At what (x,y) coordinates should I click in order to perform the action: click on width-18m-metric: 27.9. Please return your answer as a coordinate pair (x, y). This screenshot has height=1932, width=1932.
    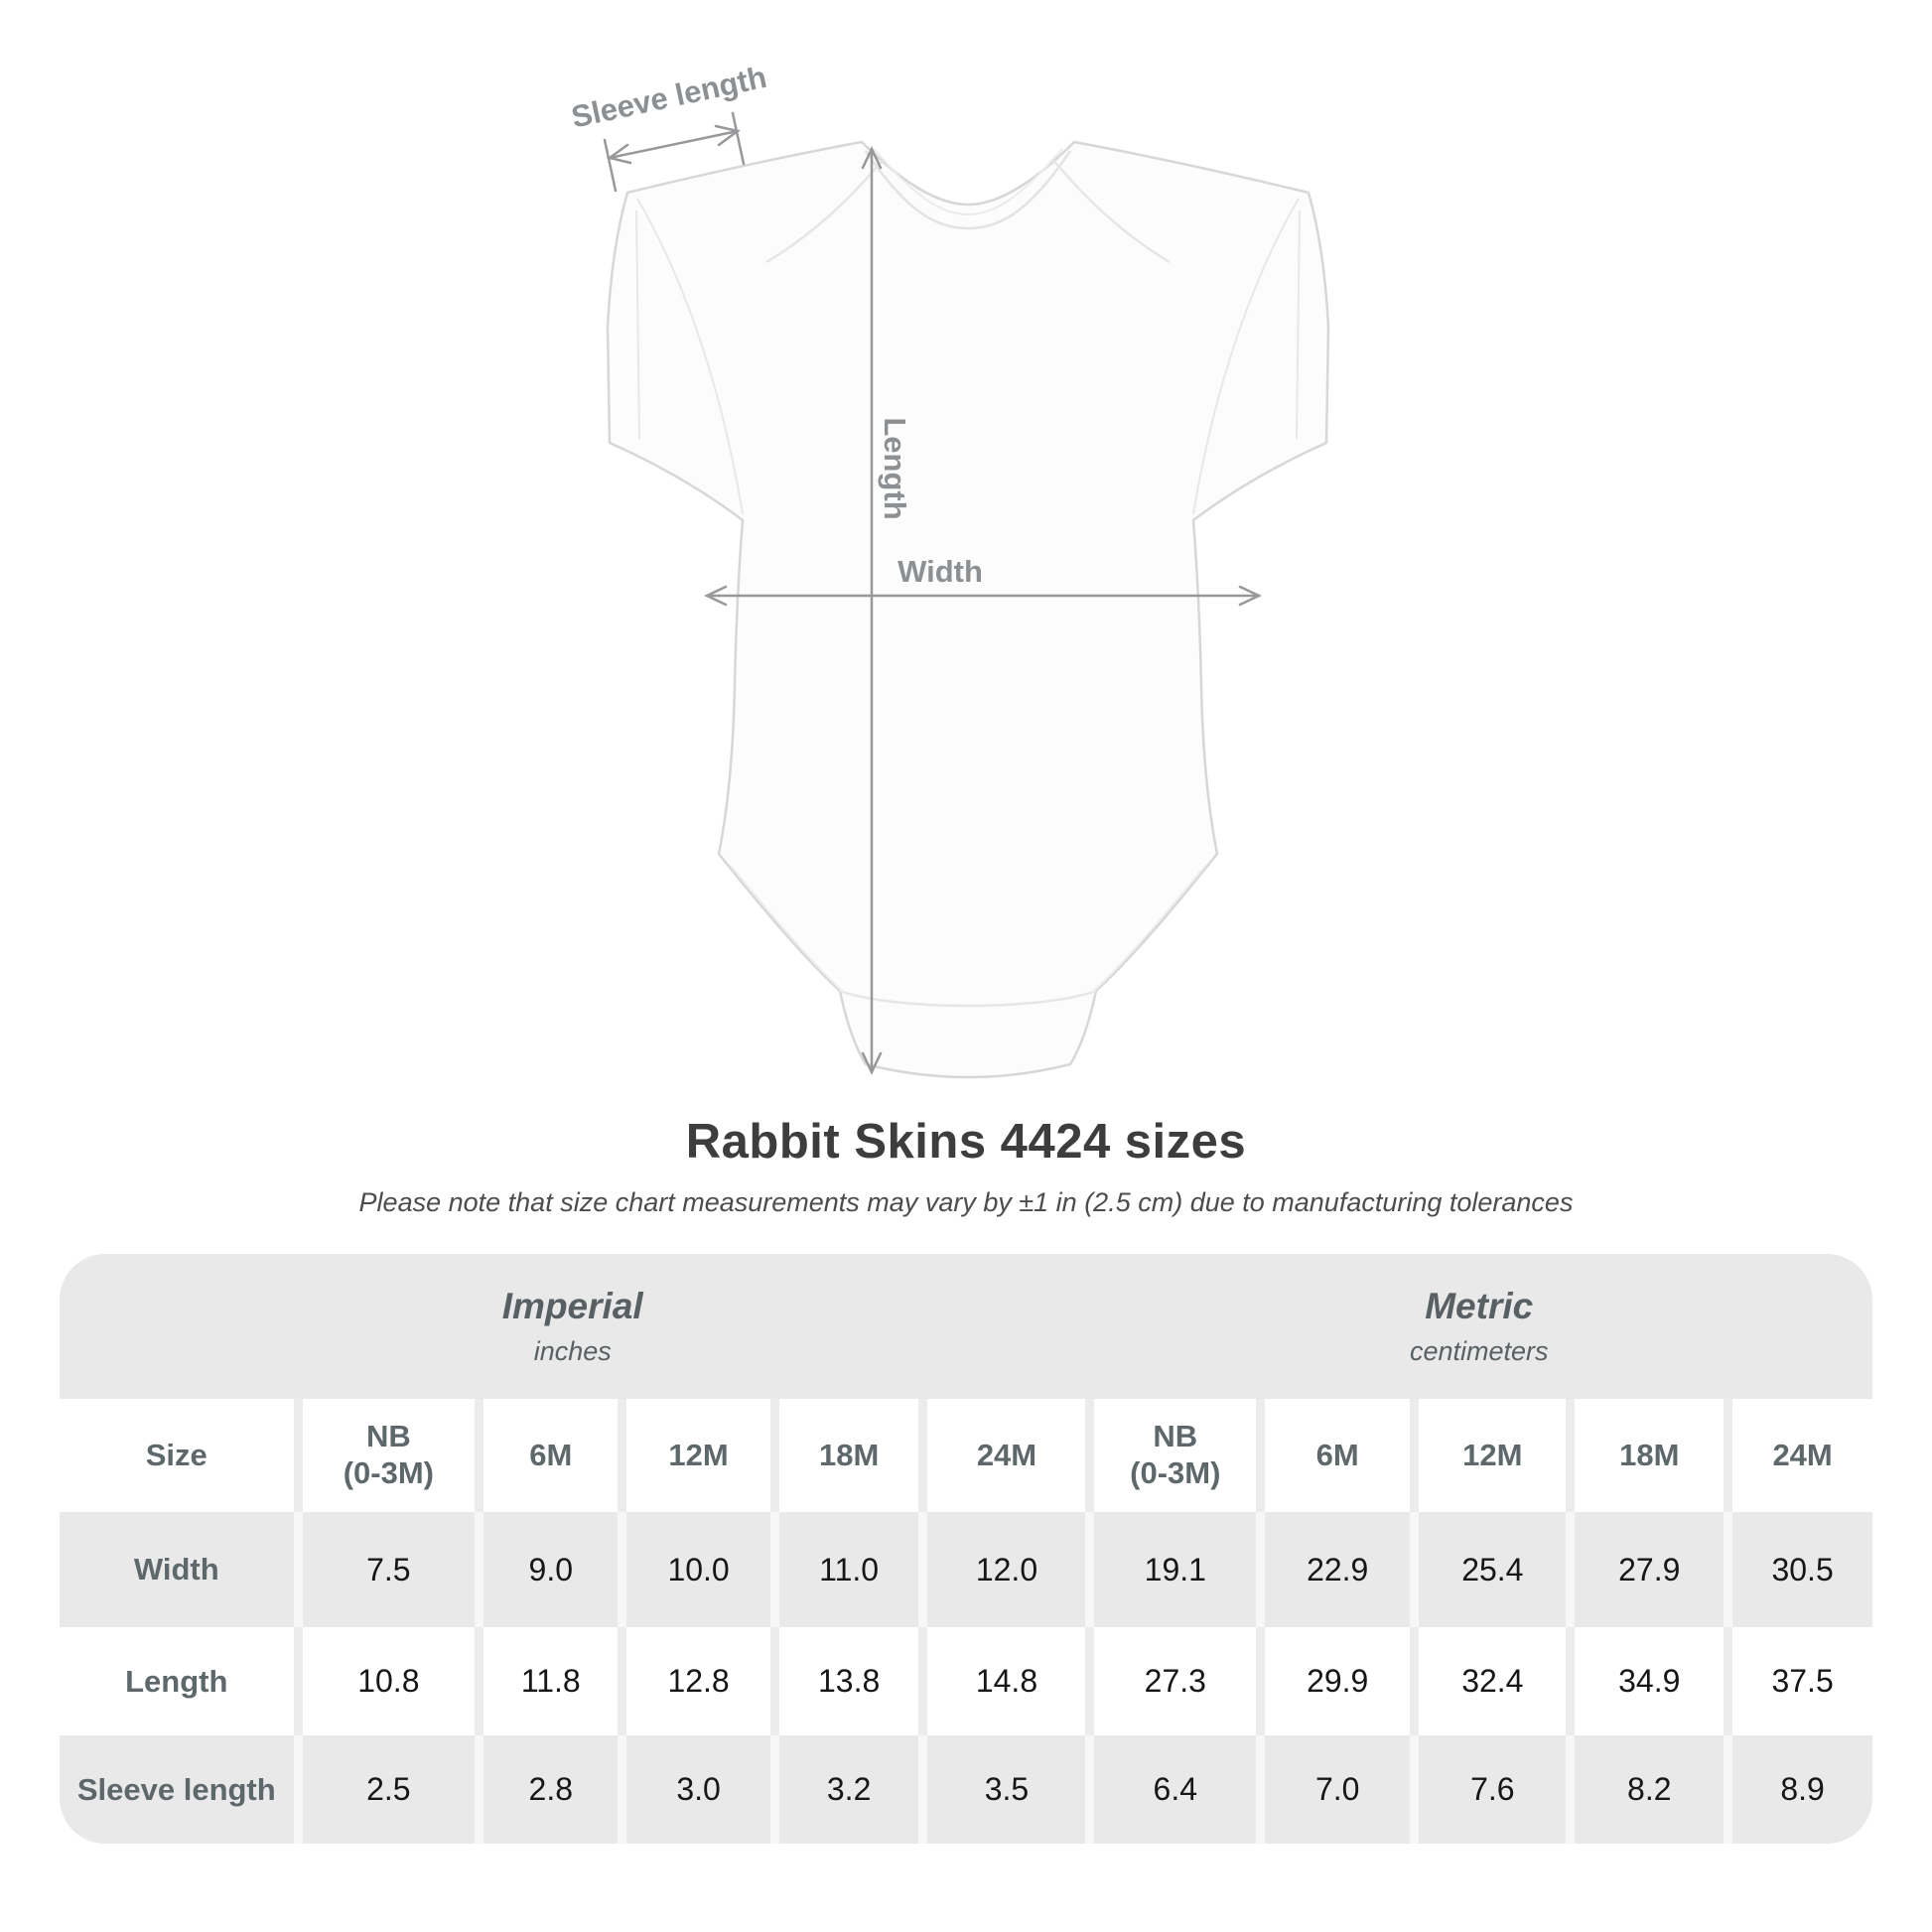
    Looking at the image, I should click on (1645, 1570).